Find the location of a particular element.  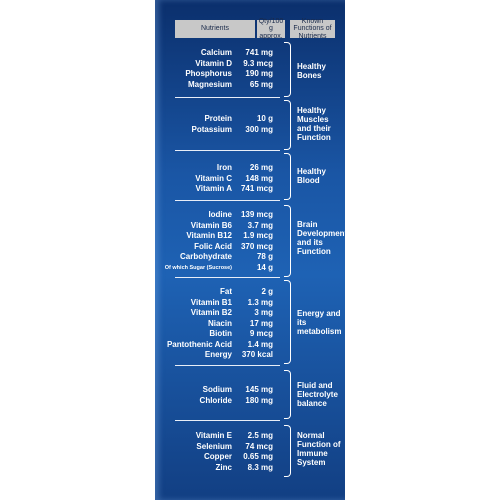

nutrient-name: Vitamin A is located at coordinates (213, 188).